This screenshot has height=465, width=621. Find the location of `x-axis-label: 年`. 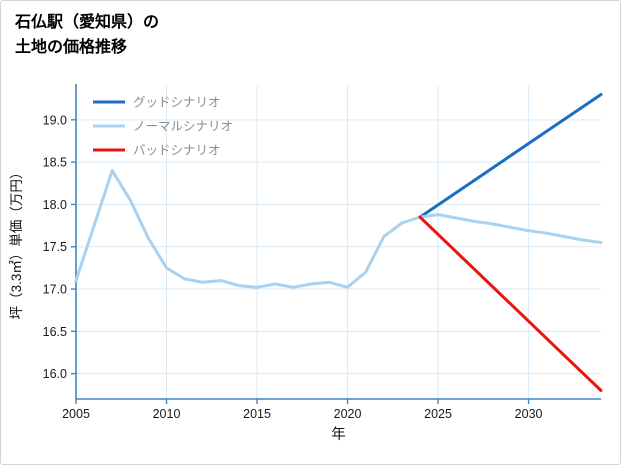

x-axis-label: 年 is located at coordinates (338, 434).